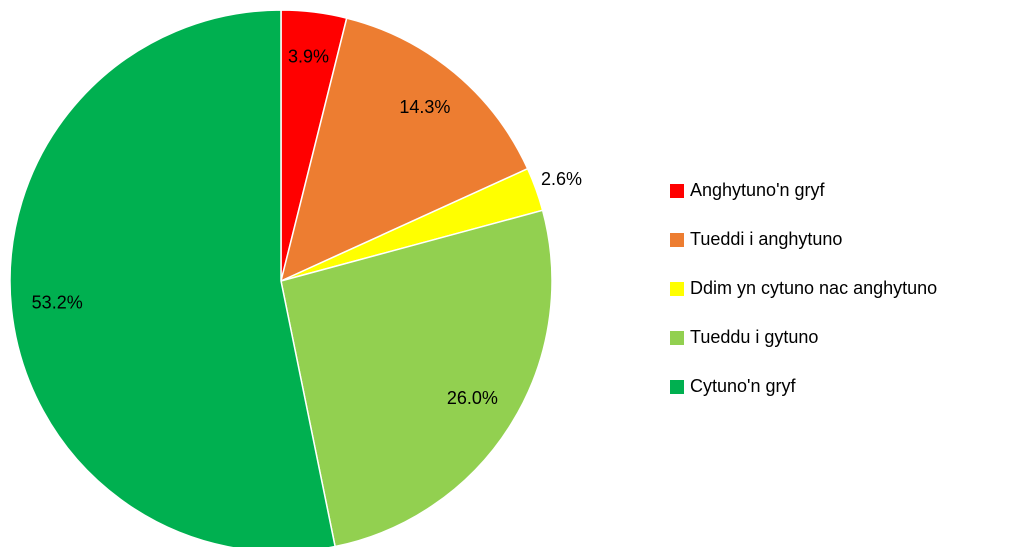 This screenshot has width=1032, height=547. What do you see at coordinates (308, 57) in the screenshot?
I see `data-label: 3.9%` at bounding box center [308, 57].